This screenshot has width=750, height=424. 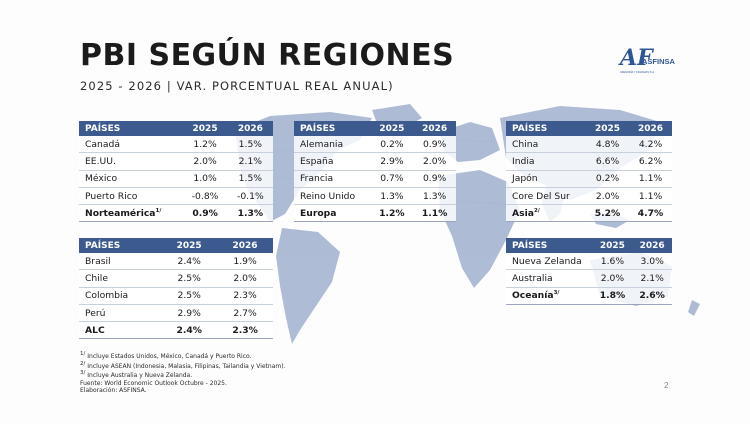 I want to click on table-row: Core Del Sur 2.0% 1.1%, so click(x=589, y=196).